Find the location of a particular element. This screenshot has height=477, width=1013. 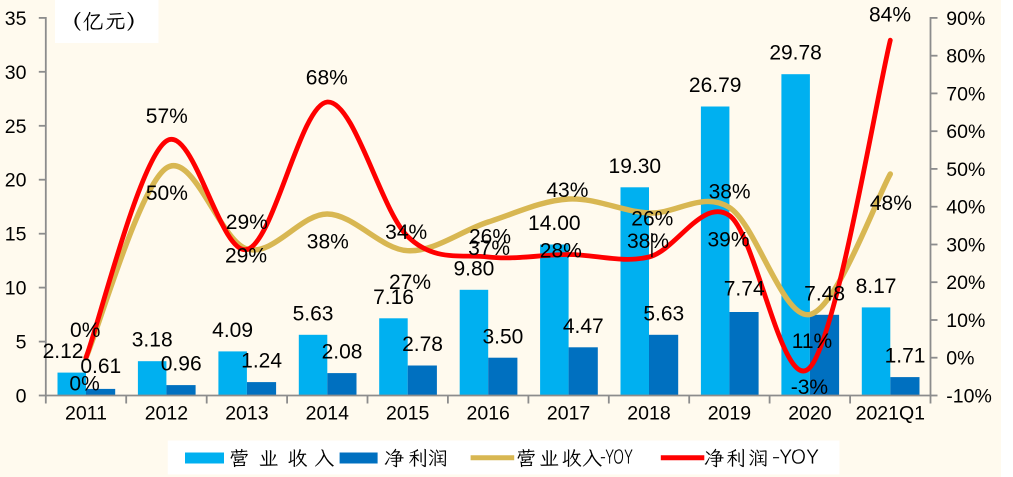

svg-text: 2011 is located at coordinates (86, 414).